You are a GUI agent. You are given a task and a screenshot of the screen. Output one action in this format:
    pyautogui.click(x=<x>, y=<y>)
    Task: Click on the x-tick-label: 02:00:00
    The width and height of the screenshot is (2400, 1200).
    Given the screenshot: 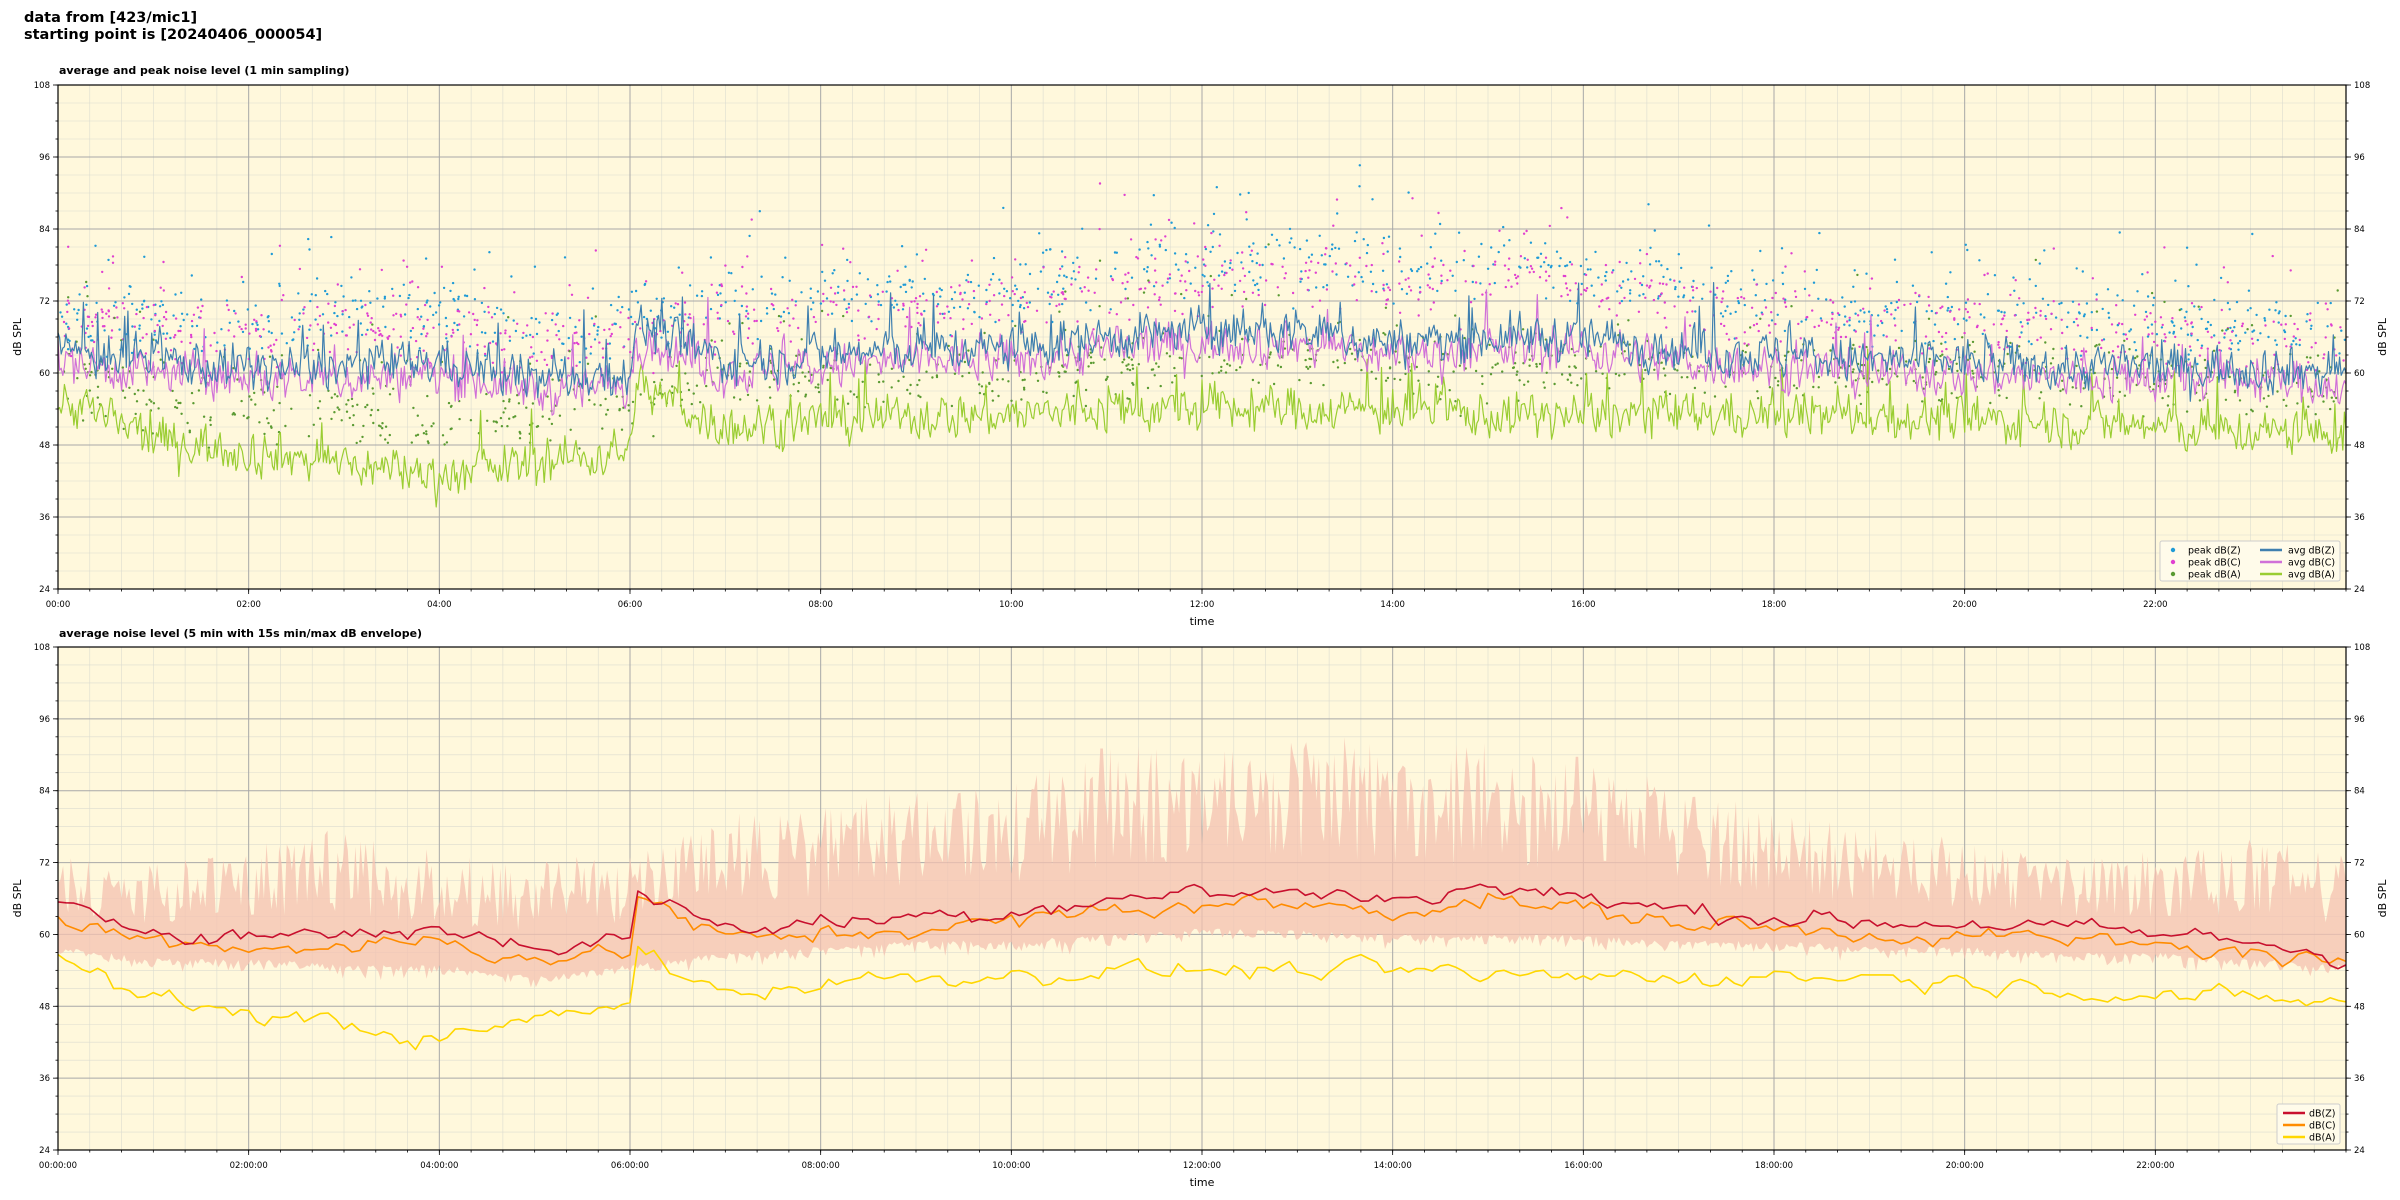 What is the action you would take?
    pyautogui.click(x=249, y=1166)
    